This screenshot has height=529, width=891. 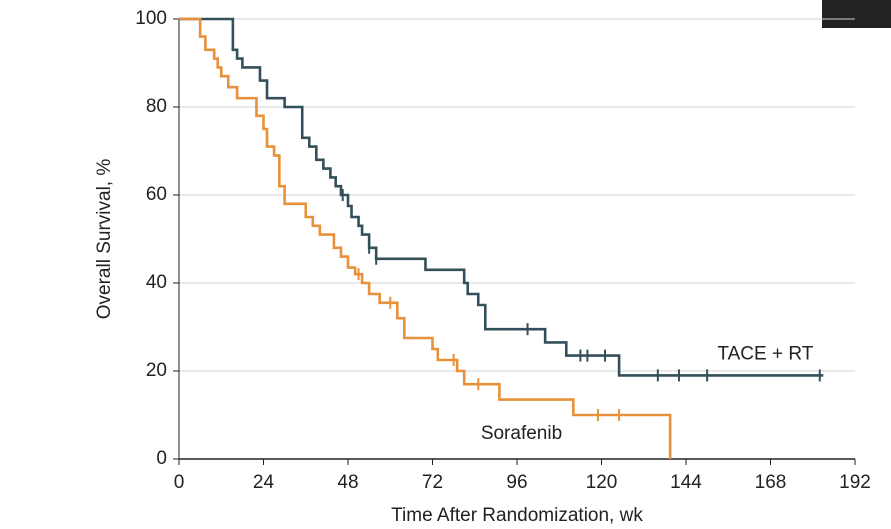 I want to click on x-tick-label: 192, so click(x=855, y=482).